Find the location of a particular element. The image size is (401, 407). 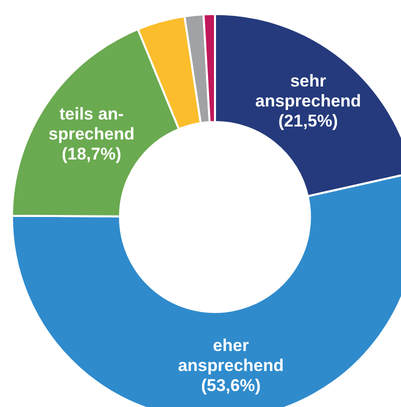

data-label: (53,6%) is located at coordinates (231, 385).